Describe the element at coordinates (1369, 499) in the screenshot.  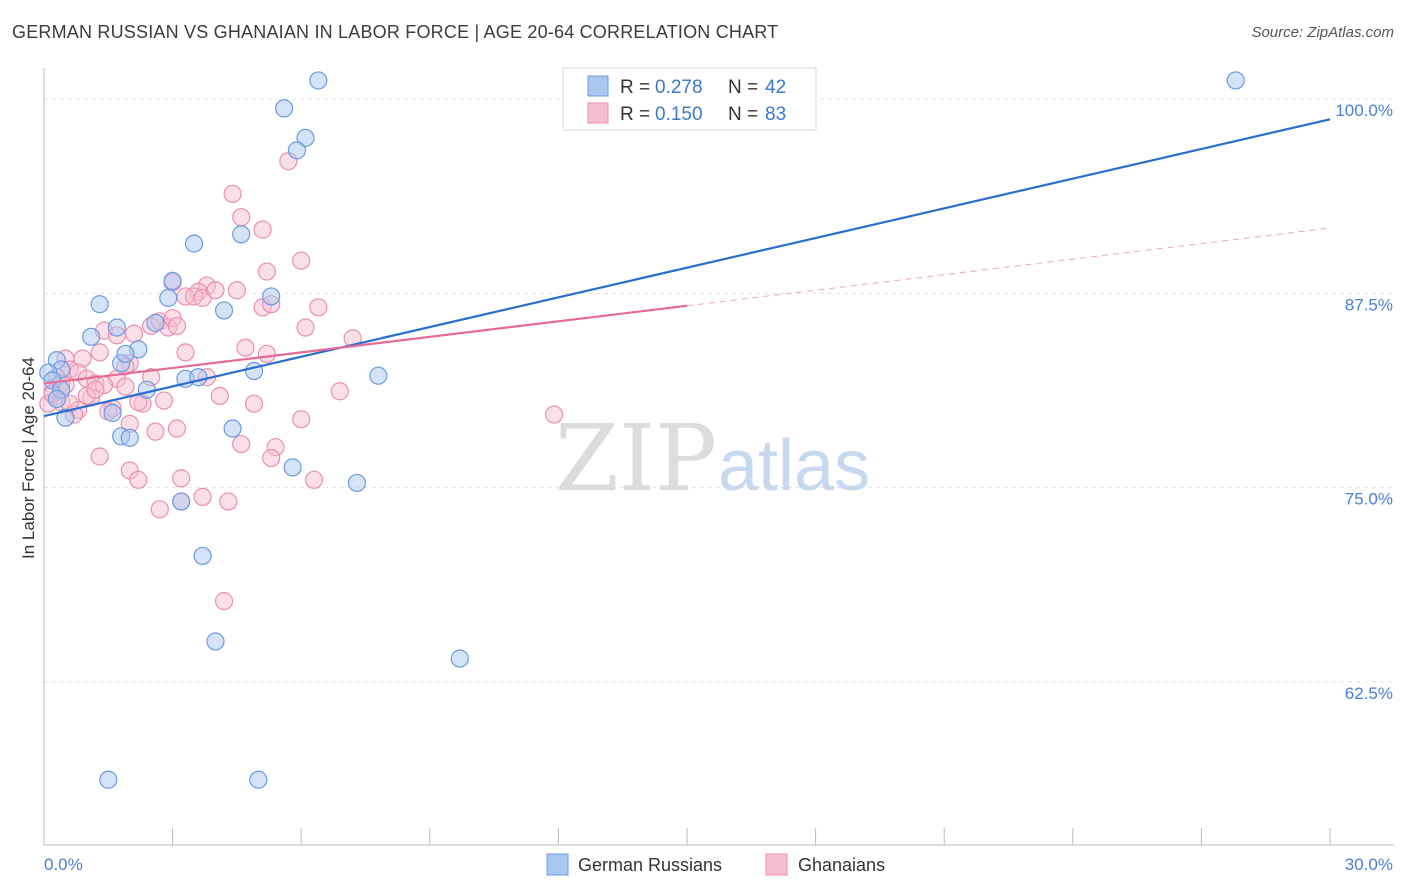
I see `y-tick-label-1: 75.0%` at that location.